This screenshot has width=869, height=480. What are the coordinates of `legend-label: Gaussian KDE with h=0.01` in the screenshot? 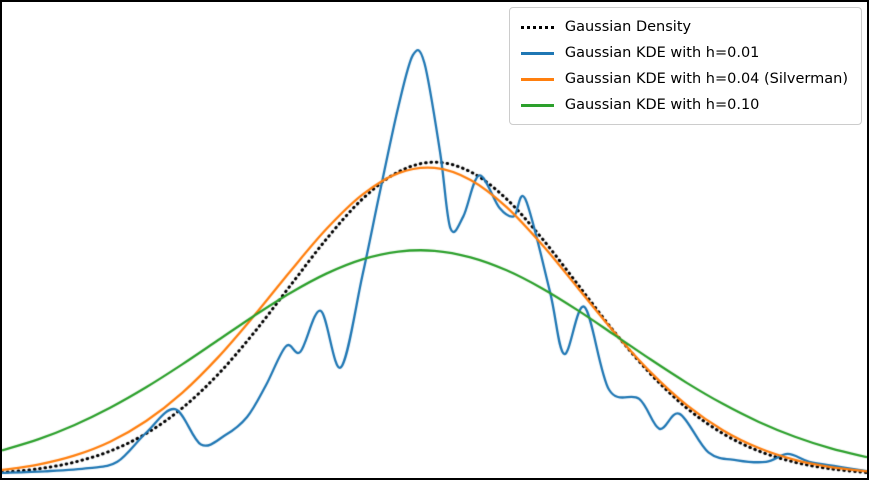 It's located at (662, 53).